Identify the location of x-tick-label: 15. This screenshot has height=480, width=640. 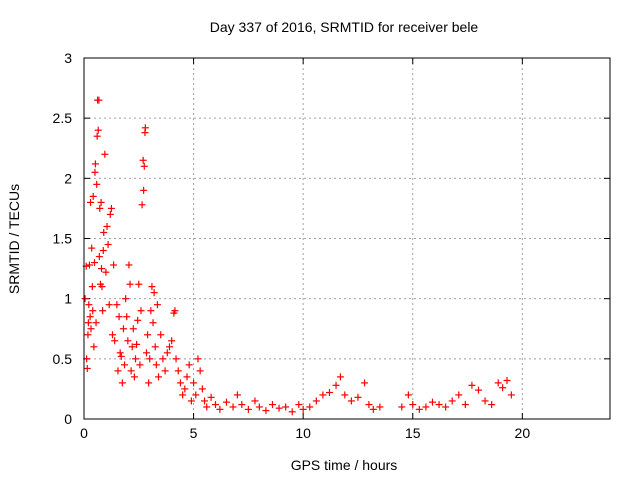
(413, 433).